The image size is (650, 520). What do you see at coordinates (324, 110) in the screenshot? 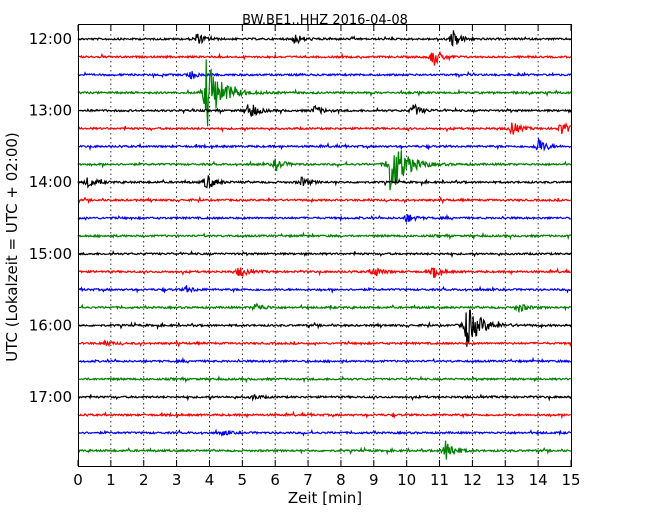
I see `trace-13:00` at bounding box center [324, 110].